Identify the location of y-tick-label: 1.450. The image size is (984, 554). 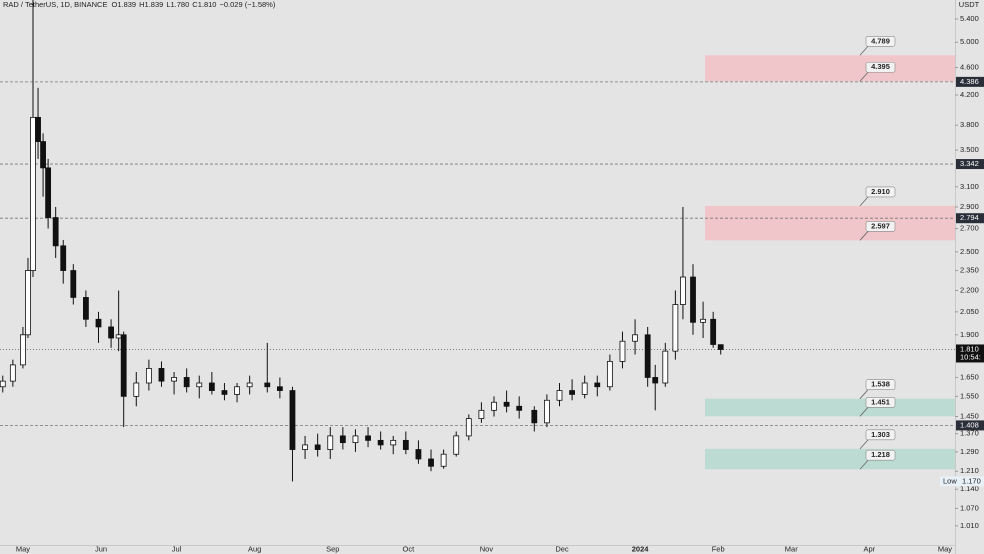
(969, 416).